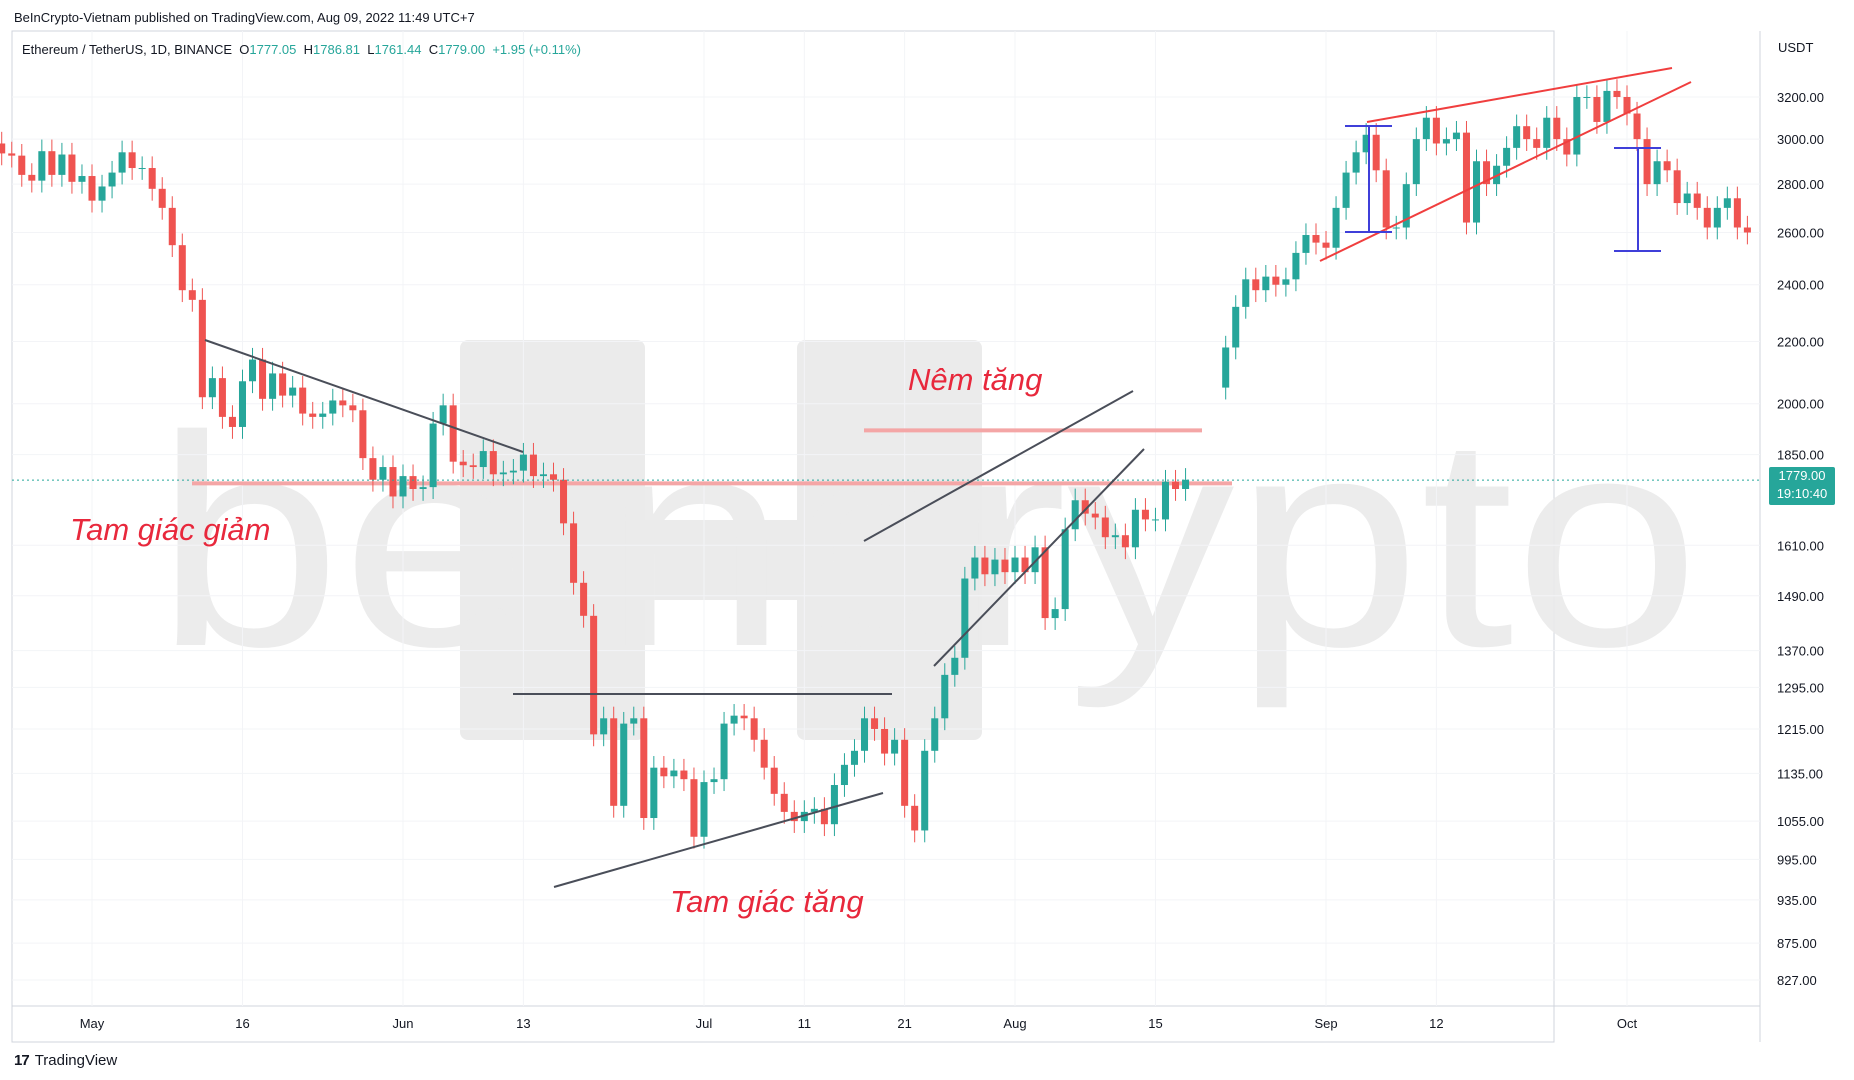 The height and width of the screenshot is (1080, 1854). Describe the element at coordinates (1627, 1023) in the screenshot. I see `x-tick-label: Oct` at that location.